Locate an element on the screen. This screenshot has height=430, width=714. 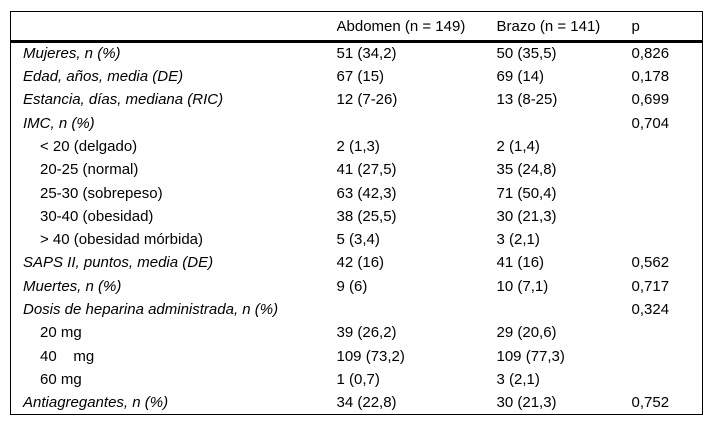
table-row: Muertes, n (%) 9 (6) 10 (7,1) 0,717 is located at coordinates (357, 286).